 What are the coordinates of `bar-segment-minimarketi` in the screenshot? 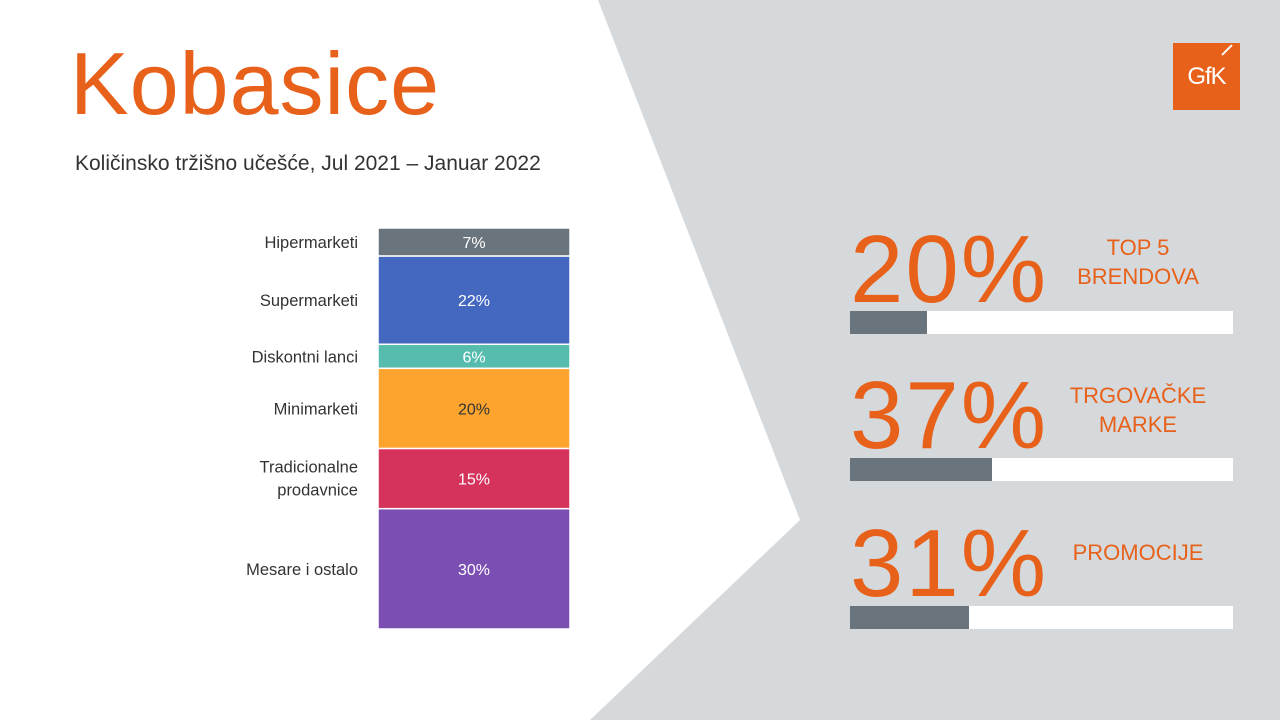 It's located at (474, 408).